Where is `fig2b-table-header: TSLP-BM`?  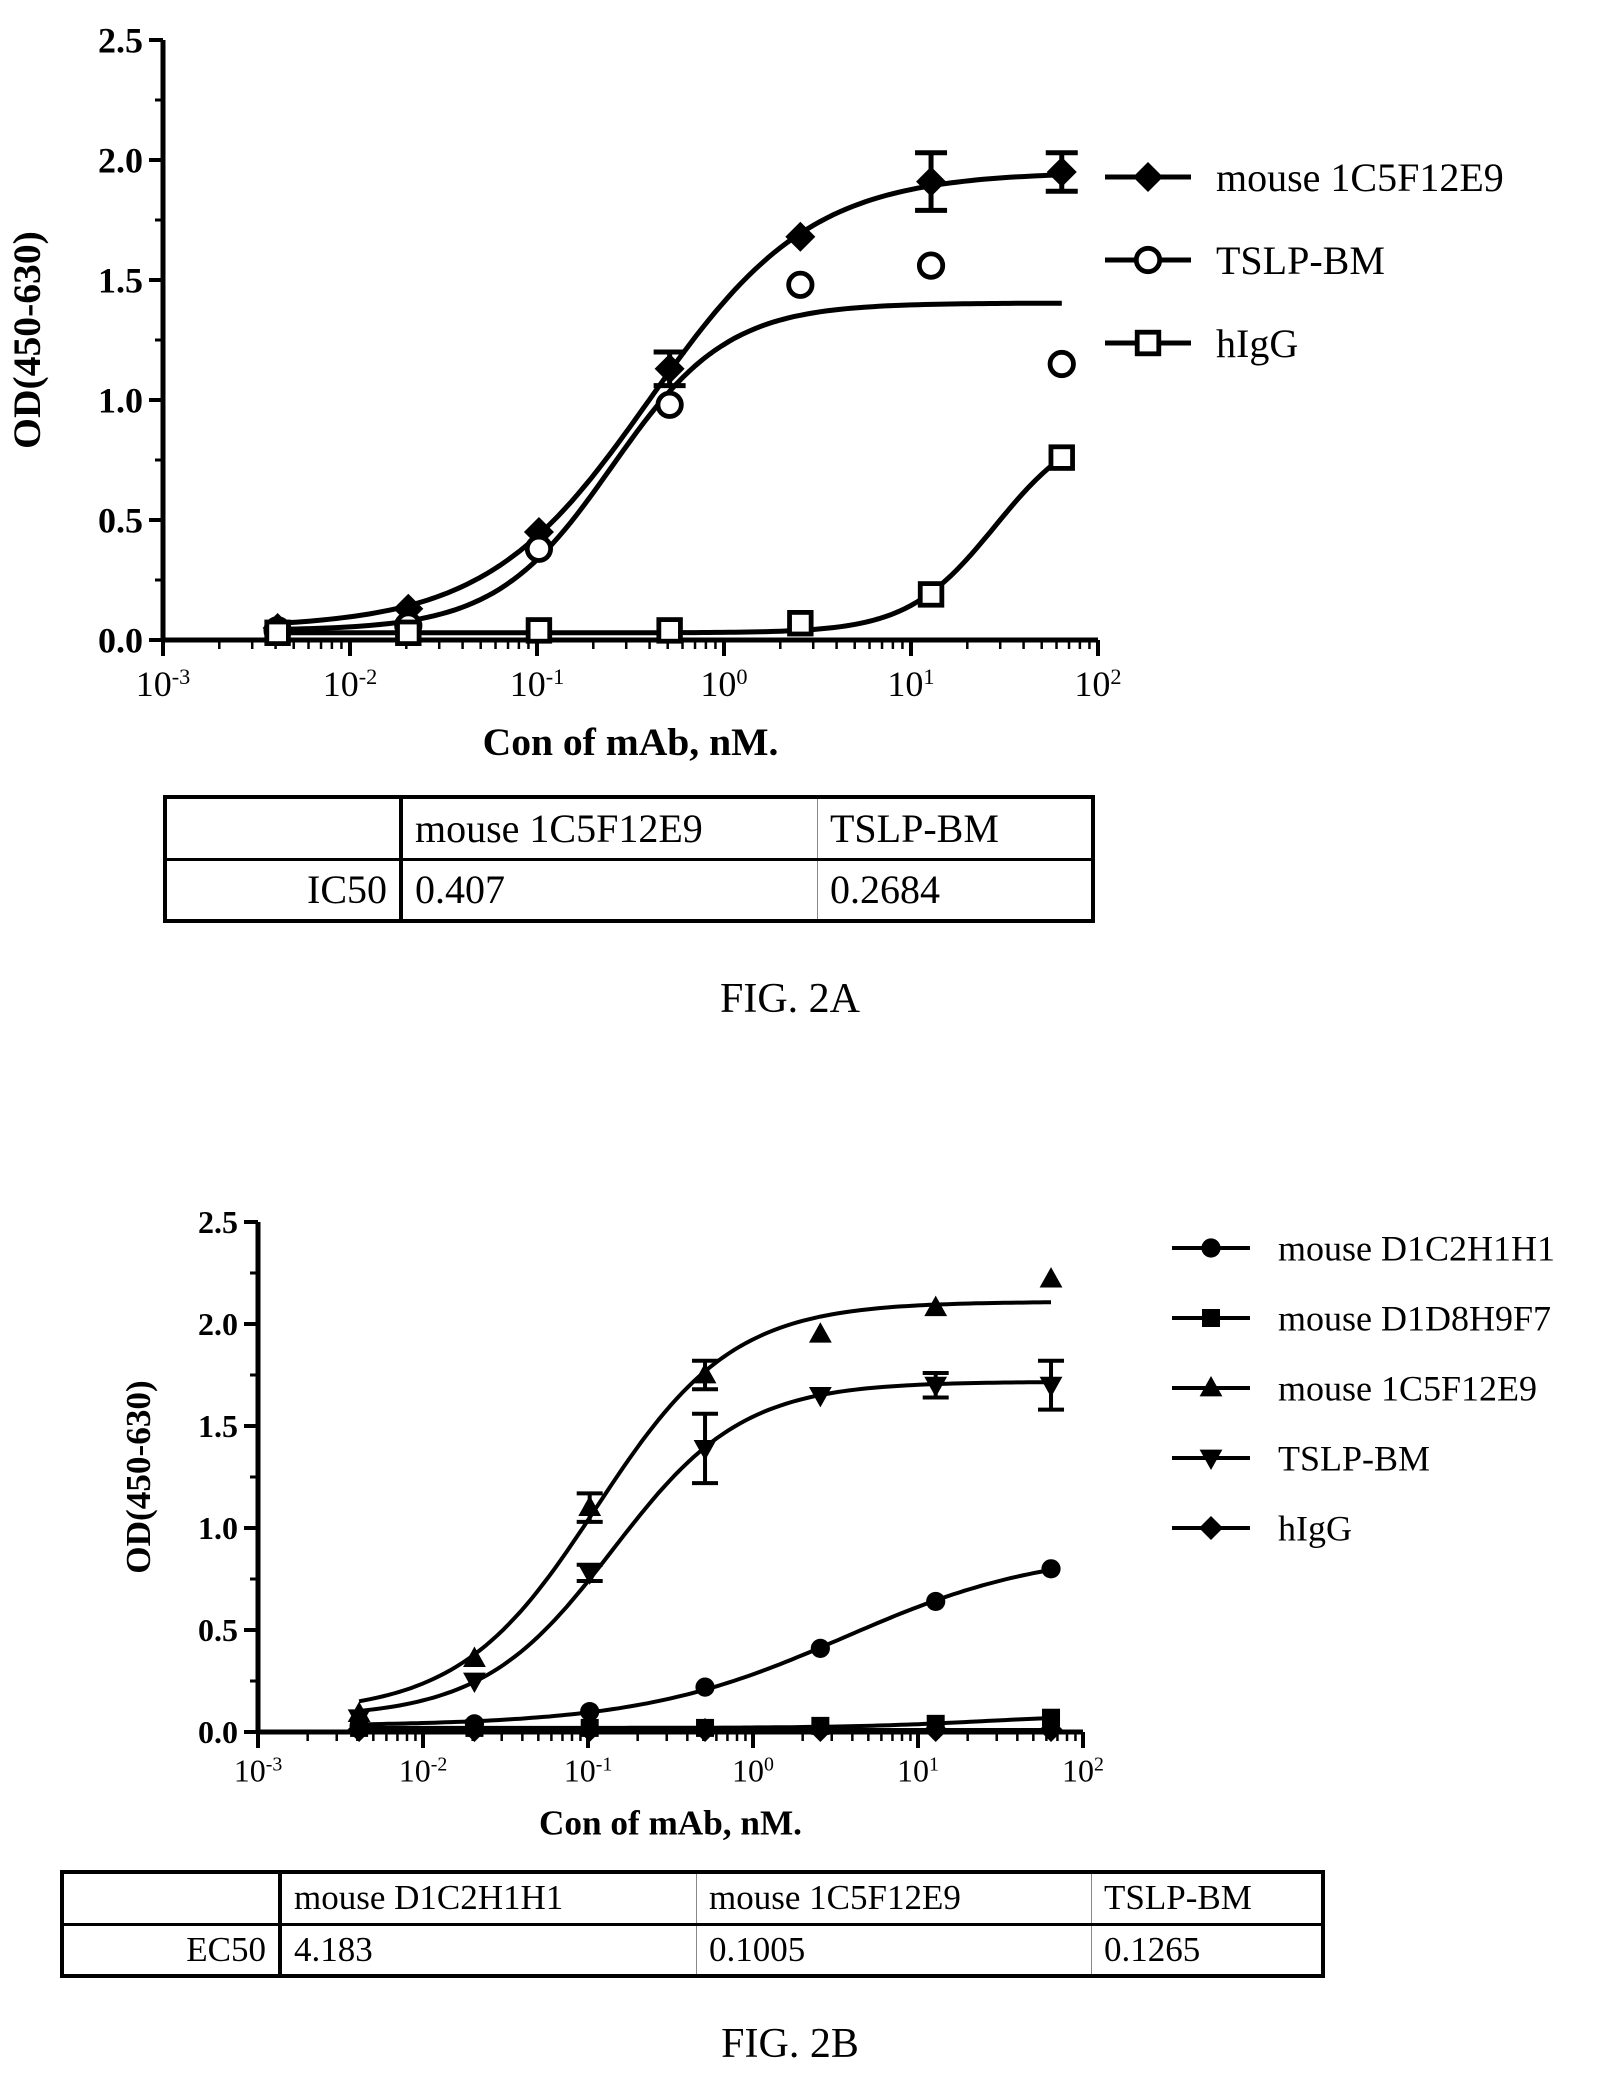
fig2b-table-header: TSLP-BM is located at coordinates (1178, 1898).